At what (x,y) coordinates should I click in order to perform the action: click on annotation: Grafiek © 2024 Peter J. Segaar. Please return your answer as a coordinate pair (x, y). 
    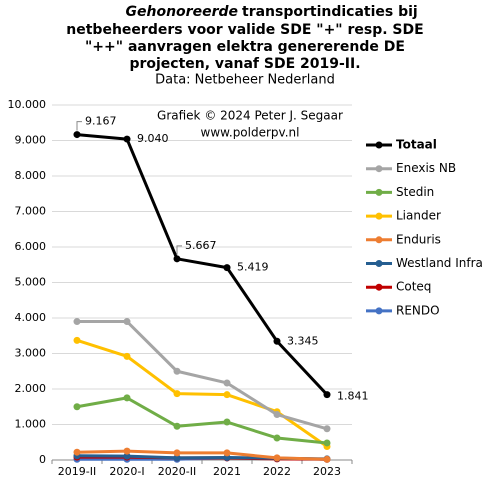
    Looking at the image, I should click on (250, 116).